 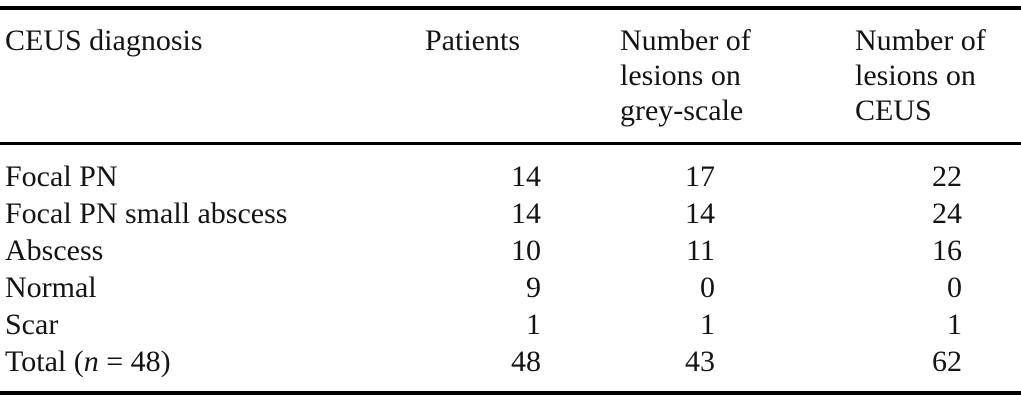 I want to click on row-label-part: = 48), so click(x=134, y=361).